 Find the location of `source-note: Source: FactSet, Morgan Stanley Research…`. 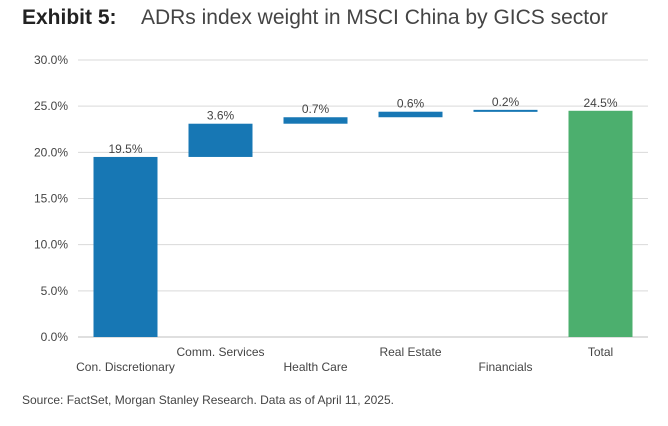

source-note: Source: FactSet, Morgan Stanley Research… is located at coordinates (208, 400).